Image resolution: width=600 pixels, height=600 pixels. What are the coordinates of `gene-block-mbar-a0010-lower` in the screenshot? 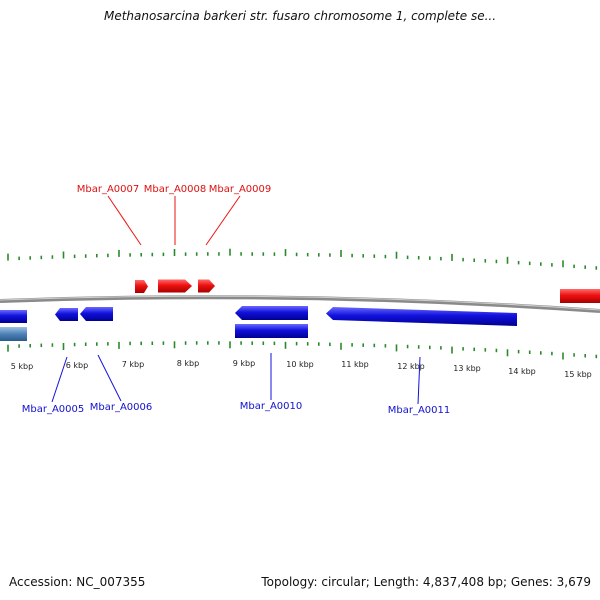 It's located at (271, 331).